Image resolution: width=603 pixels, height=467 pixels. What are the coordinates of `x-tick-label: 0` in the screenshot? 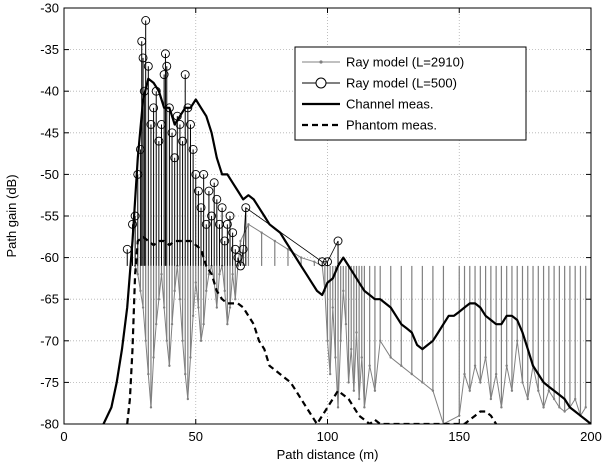 It's located at (63, 436).